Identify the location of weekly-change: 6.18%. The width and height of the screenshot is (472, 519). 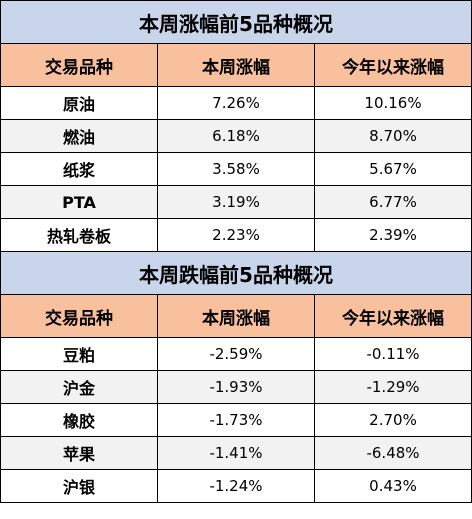
(236, 136).